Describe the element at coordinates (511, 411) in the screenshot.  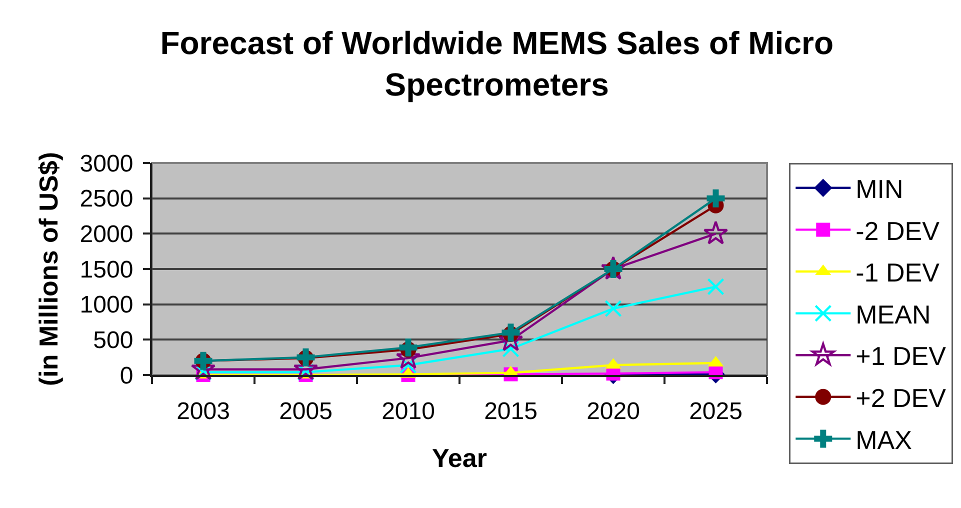
I see `x-tick-label: 2015` at that location.